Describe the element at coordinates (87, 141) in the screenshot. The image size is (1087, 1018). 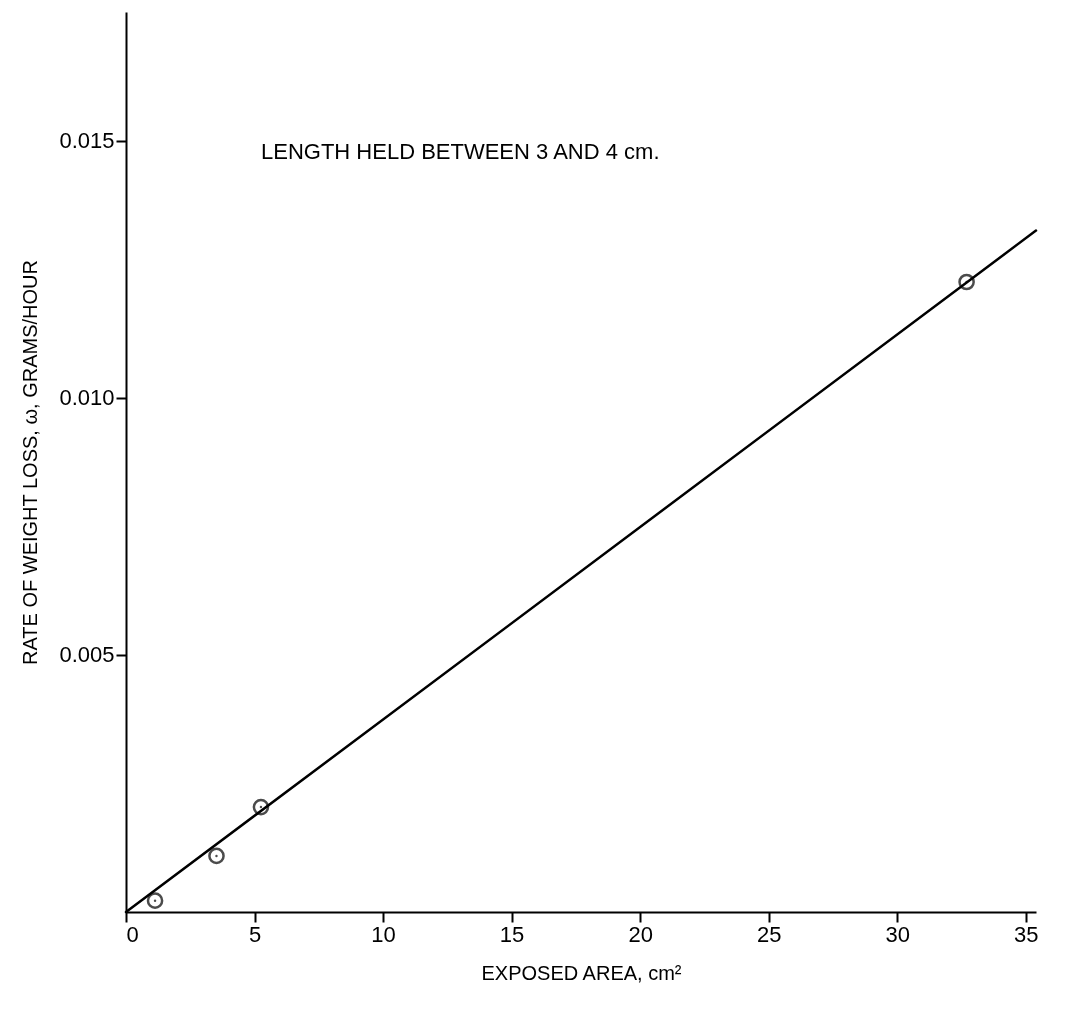
I see `y-tick-label: 0.015` at that location.